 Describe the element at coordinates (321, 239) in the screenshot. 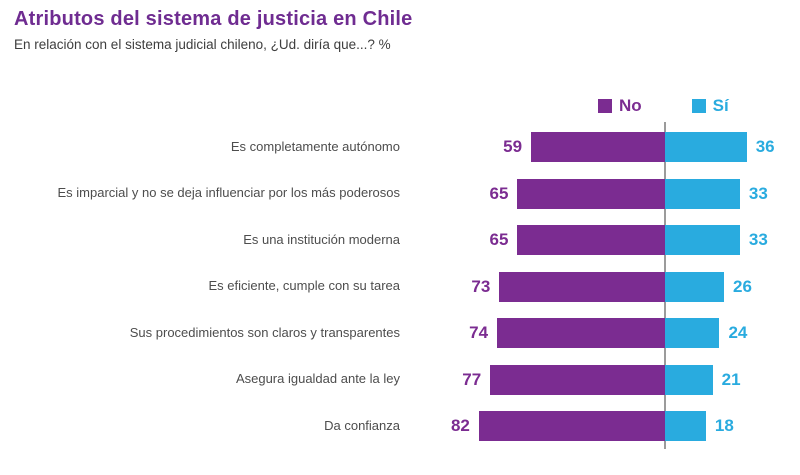

I see `category-label: Es una institución moderna` at that location.